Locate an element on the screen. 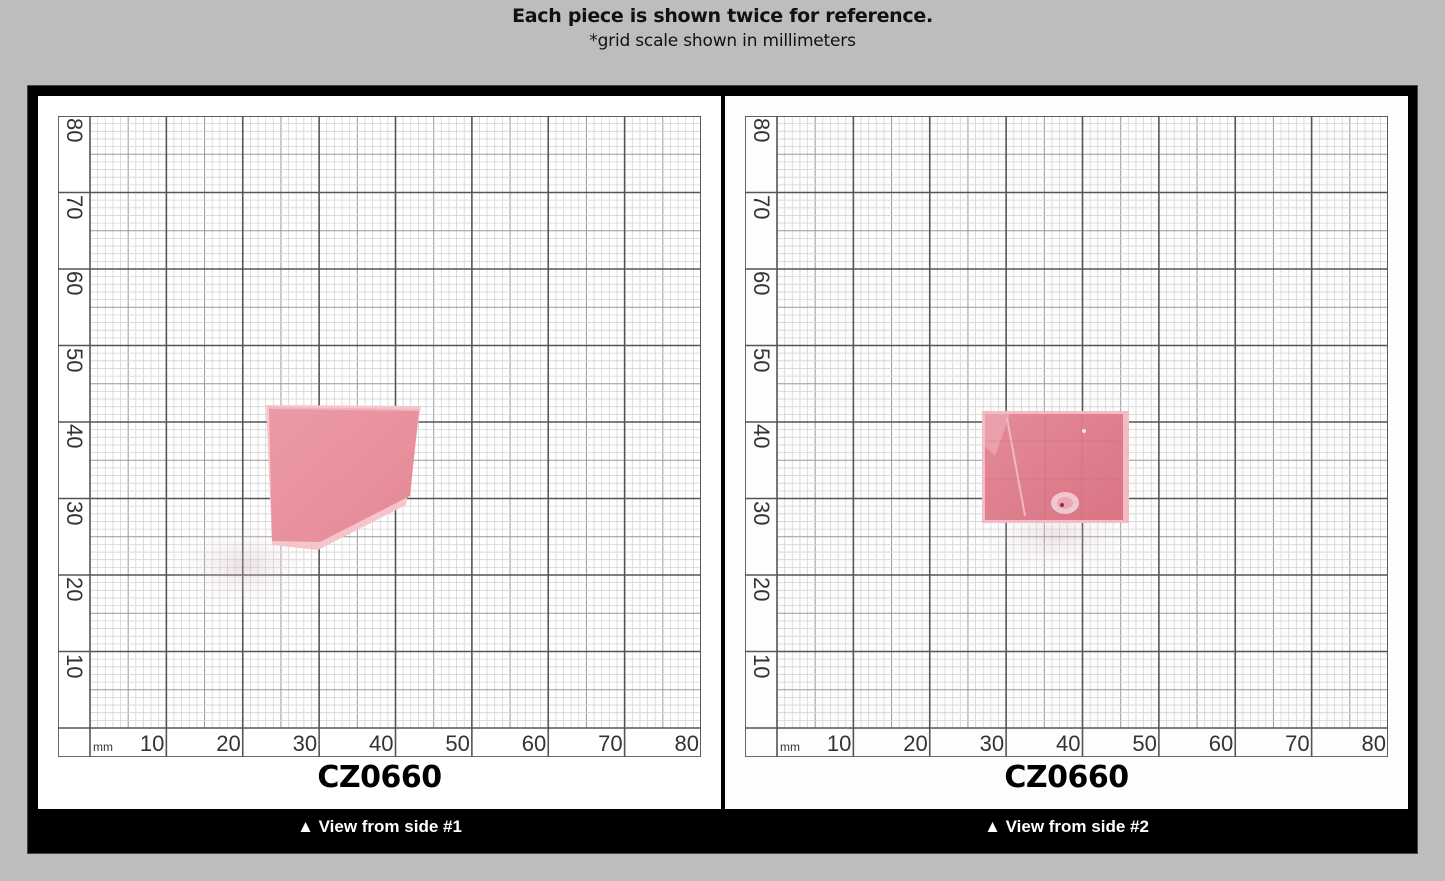  caption-side-1: ▲ View from side #1 is located at coordinates (379, 826).